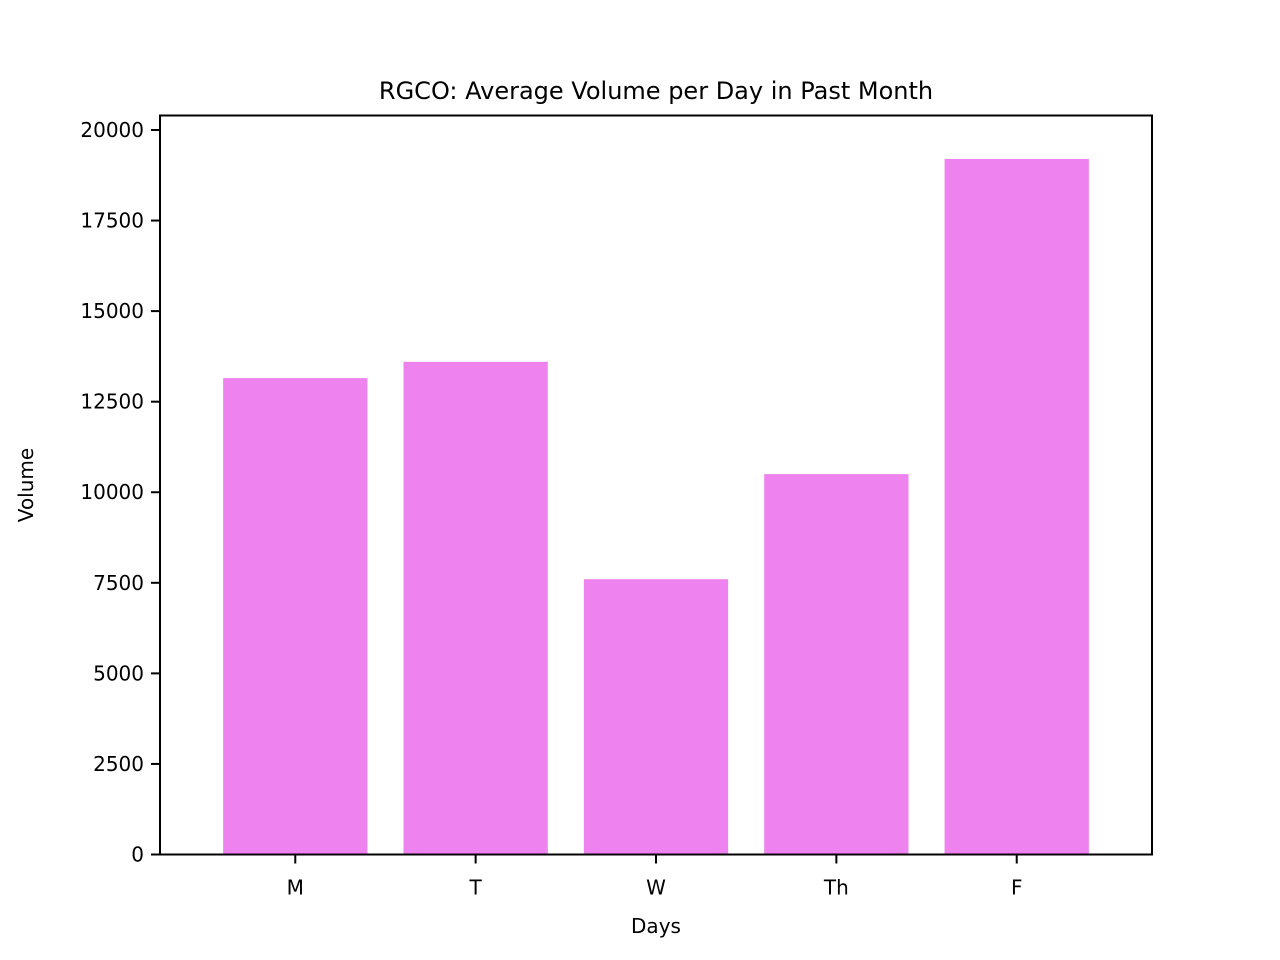 This screenshot has width=1280, height=960. I want to click on x-tick-label: W, so click(656, 888).